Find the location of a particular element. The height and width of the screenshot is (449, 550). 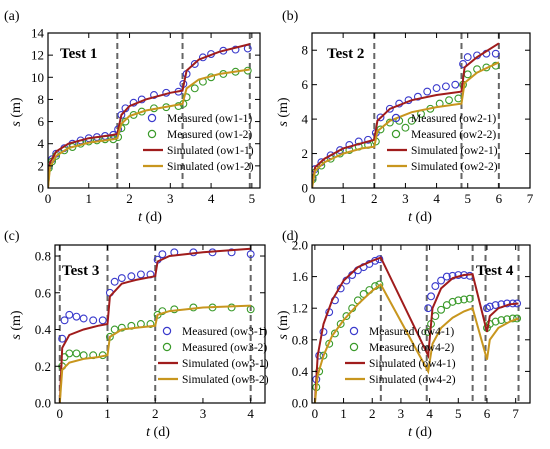

y-tick-label: 0.2 is located at coordinates (43, 366).